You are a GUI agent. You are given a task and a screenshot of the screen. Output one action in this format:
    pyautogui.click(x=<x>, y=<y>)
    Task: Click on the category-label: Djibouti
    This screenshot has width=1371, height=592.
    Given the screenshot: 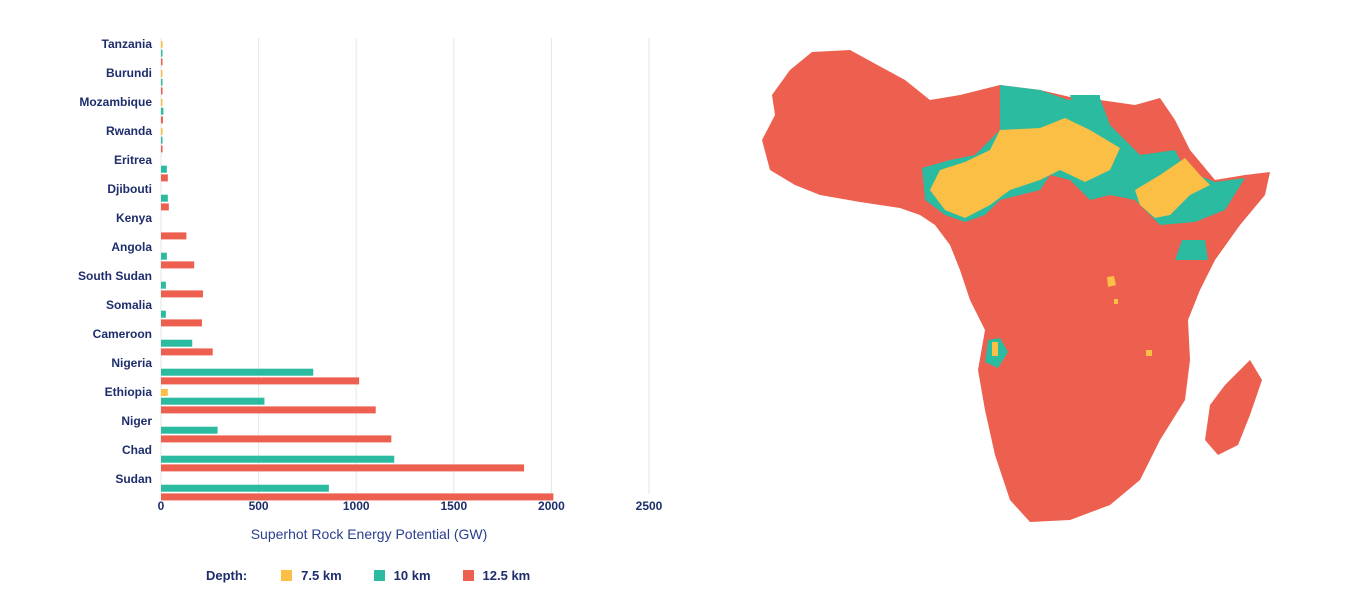 What is the action you would take?
    pyautogui.click(x=129, y=189)
    